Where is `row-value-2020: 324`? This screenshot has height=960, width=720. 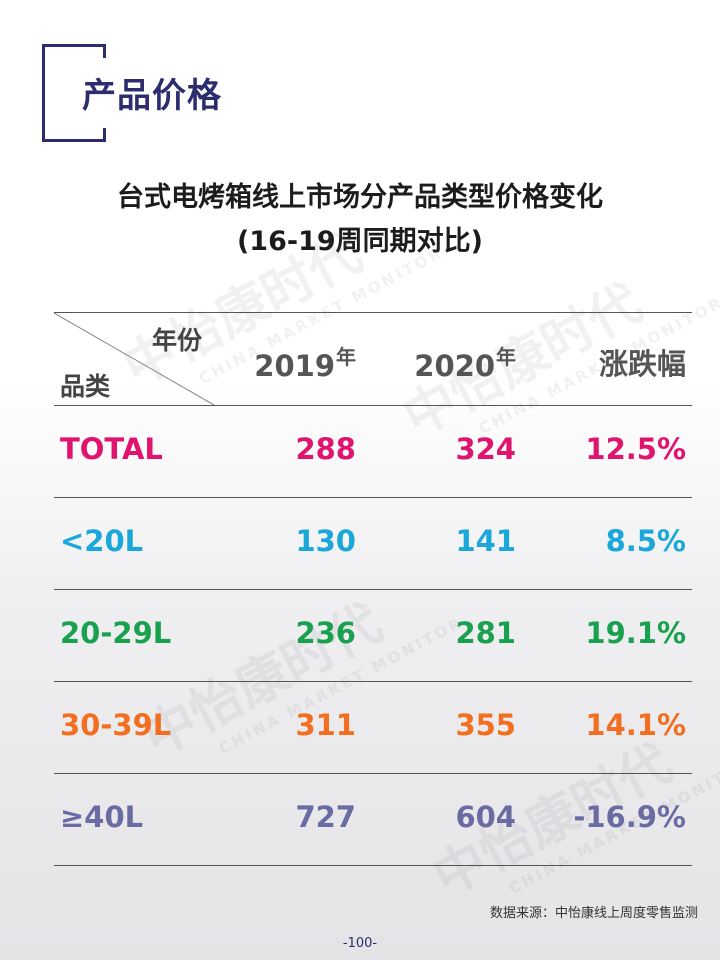 row-value-2020: 324 is located at coordinates (485, 449).